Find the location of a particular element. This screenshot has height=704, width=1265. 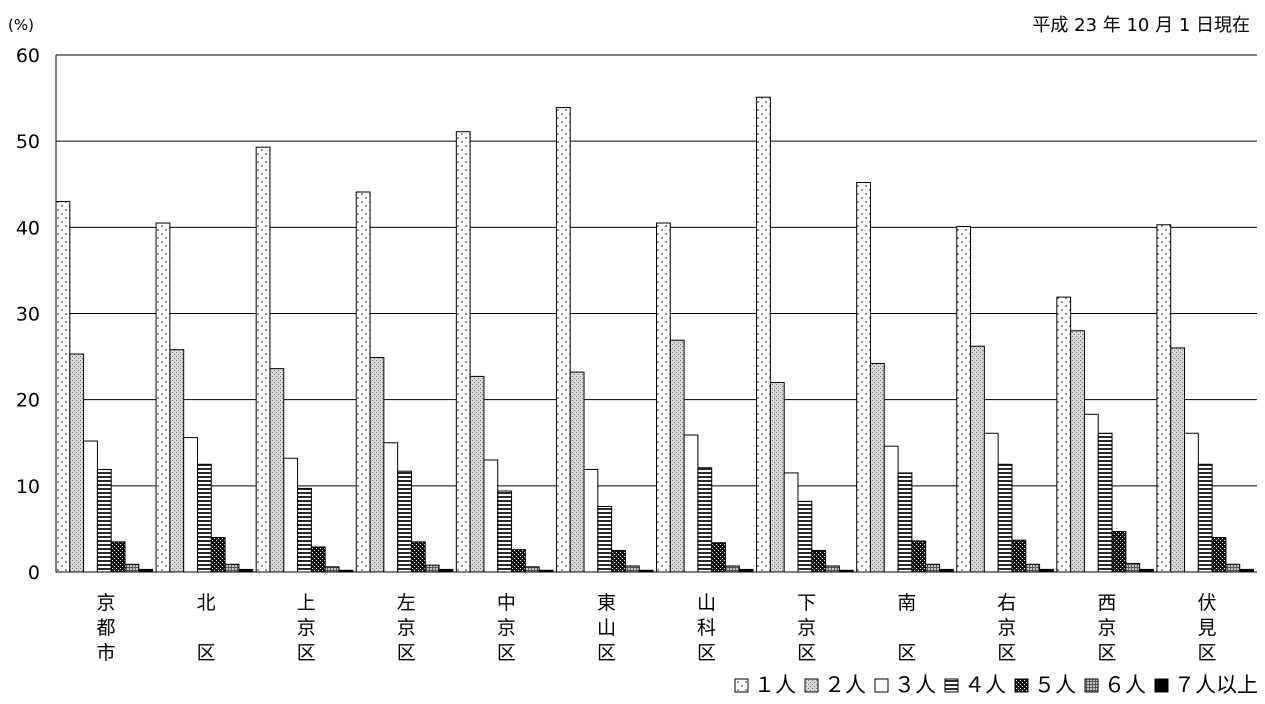

x-category-label-12: 伏見区 is located at coordinates (1206, 628).